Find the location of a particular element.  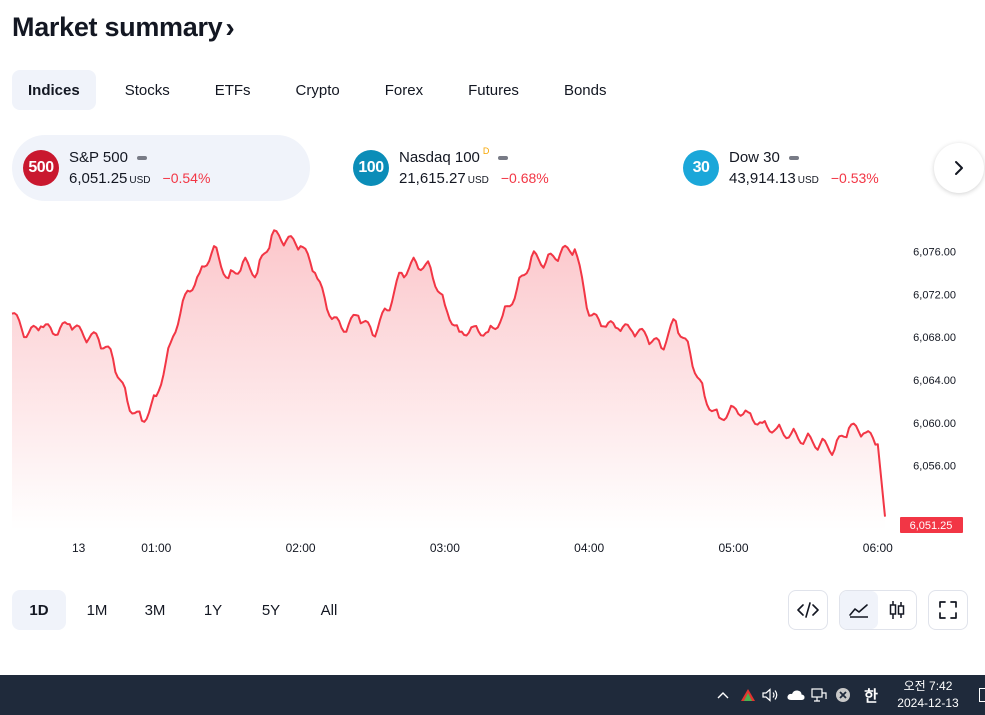

symbol-price: 6,051.25 is located at coordinates (98, 178).